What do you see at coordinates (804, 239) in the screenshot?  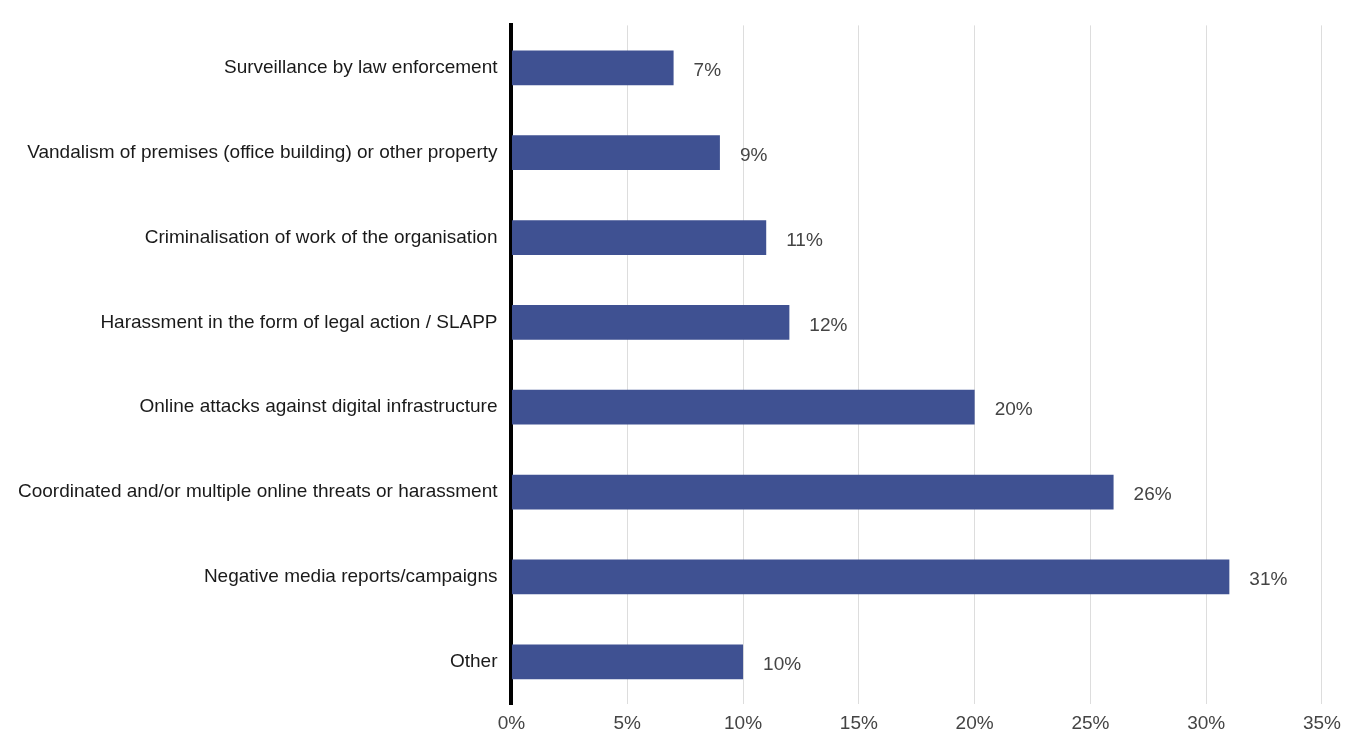 I see `data-label: 11%` at bounding box center [804, 239].